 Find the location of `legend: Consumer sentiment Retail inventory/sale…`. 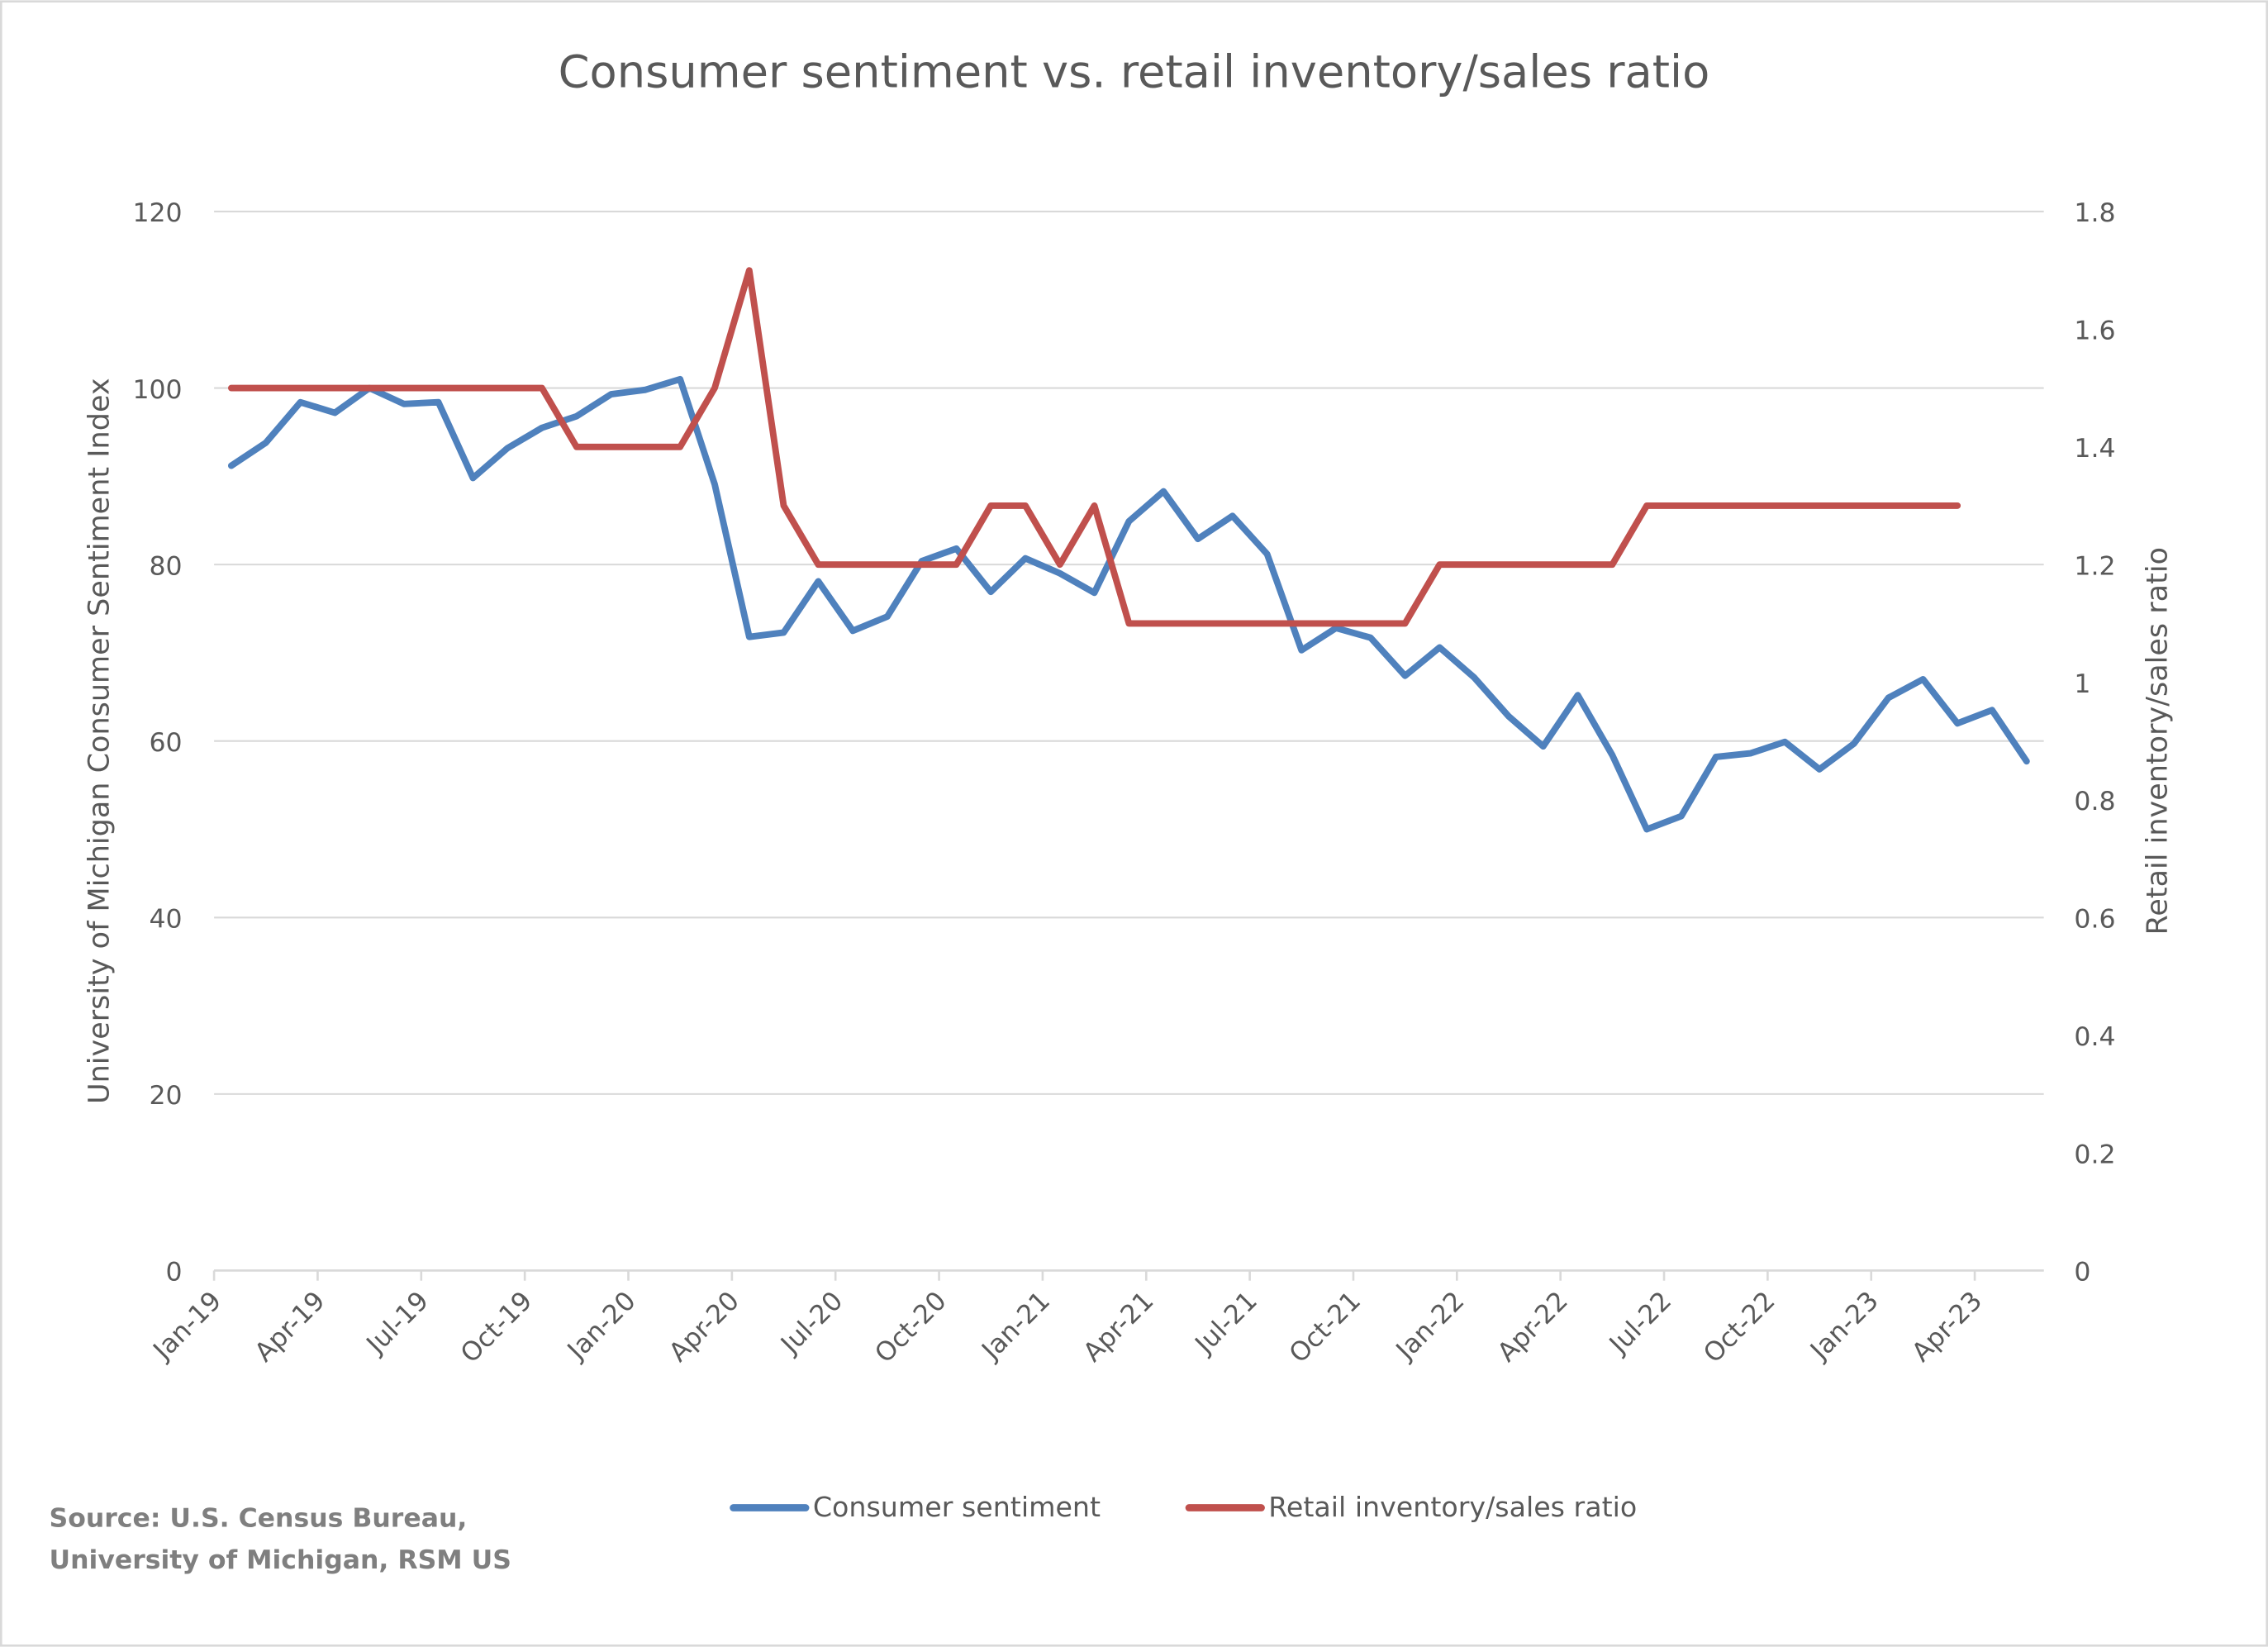

legend: Consumer sentiment Retail inventory/sale… is located at coordinates (1183, 1507).